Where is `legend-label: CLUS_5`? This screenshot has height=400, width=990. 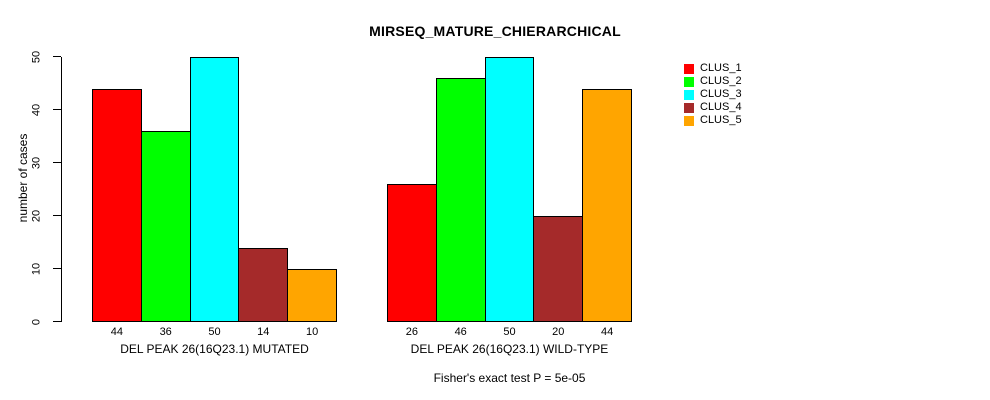
legend-label: CLUS_5 is located at coordinates (721, 120).